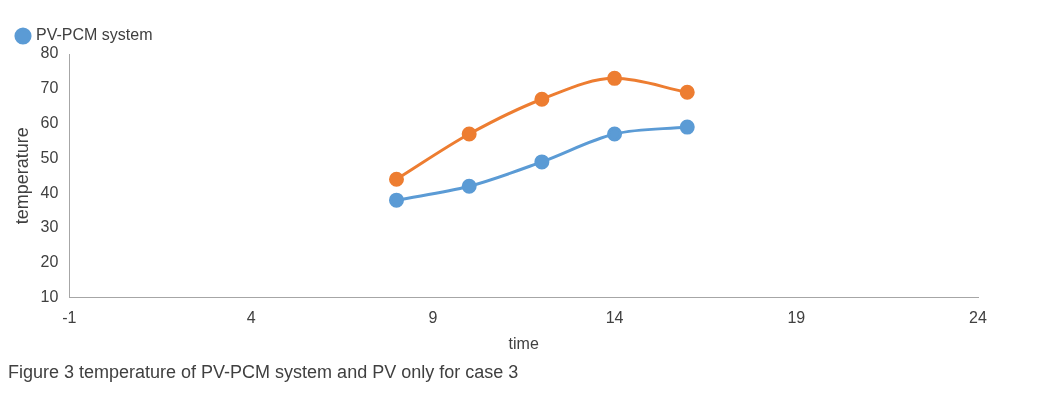  What do you see at coordinates (49, 192) in the screenshot?
I see `y-tick-label: 40` at bounding box center [49, 192].